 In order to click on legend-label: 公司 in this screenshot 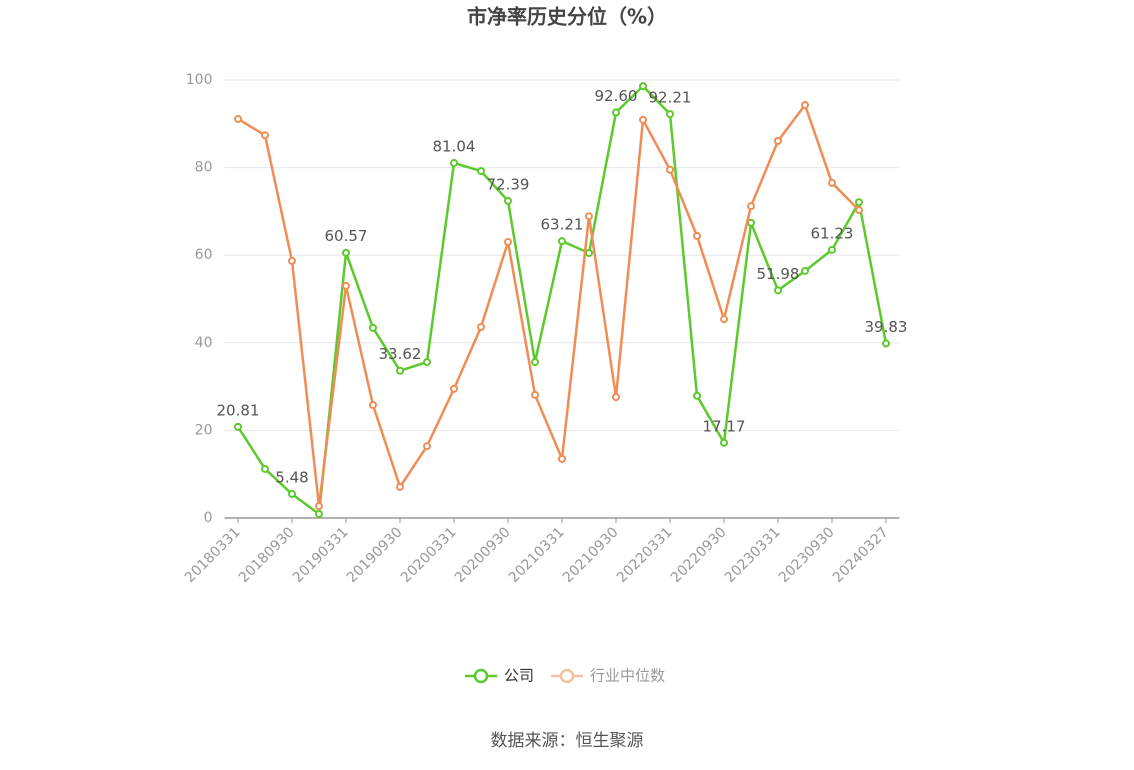, I will do `click(519, 676)`.